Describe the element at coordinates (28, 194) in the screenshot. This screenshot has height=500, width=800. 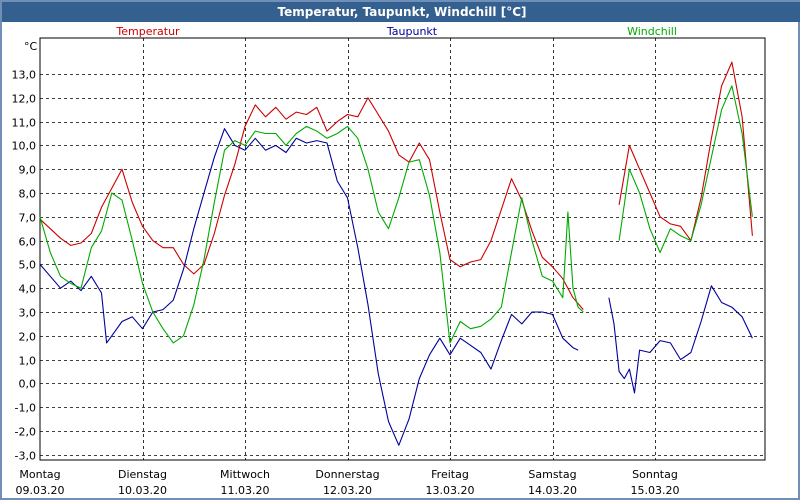
I see `y-tick-label: 8,0` at that location.